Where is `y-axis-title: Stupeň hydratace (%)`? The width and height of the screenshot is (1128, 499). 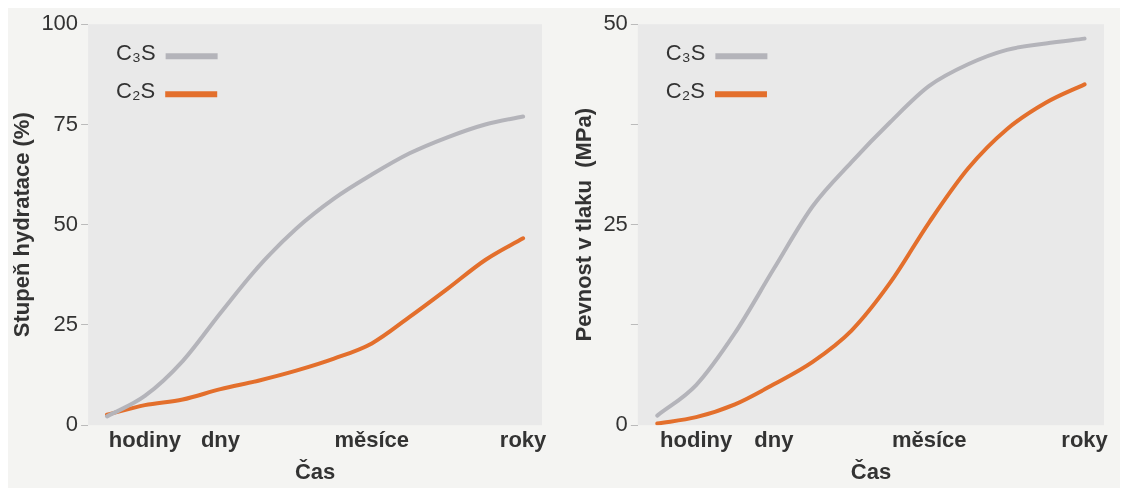
y-axis-title: Stupeň hydratace (%) is located at coordinates (22, 225).